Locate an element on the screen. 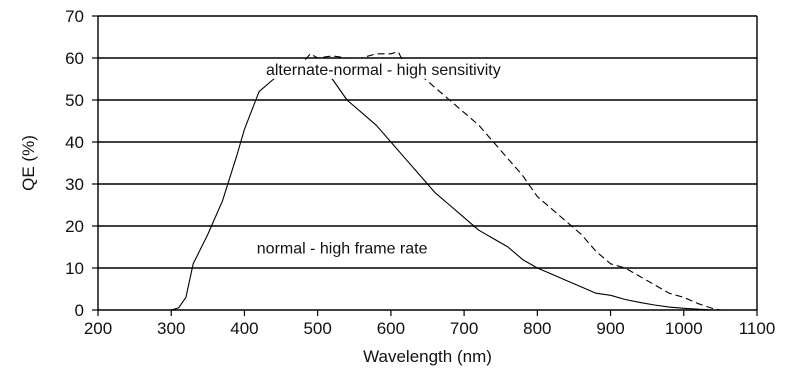 This screenshot has height=375, width=785. y-tick-label-0: 0 is located at coordinates (79, 310).